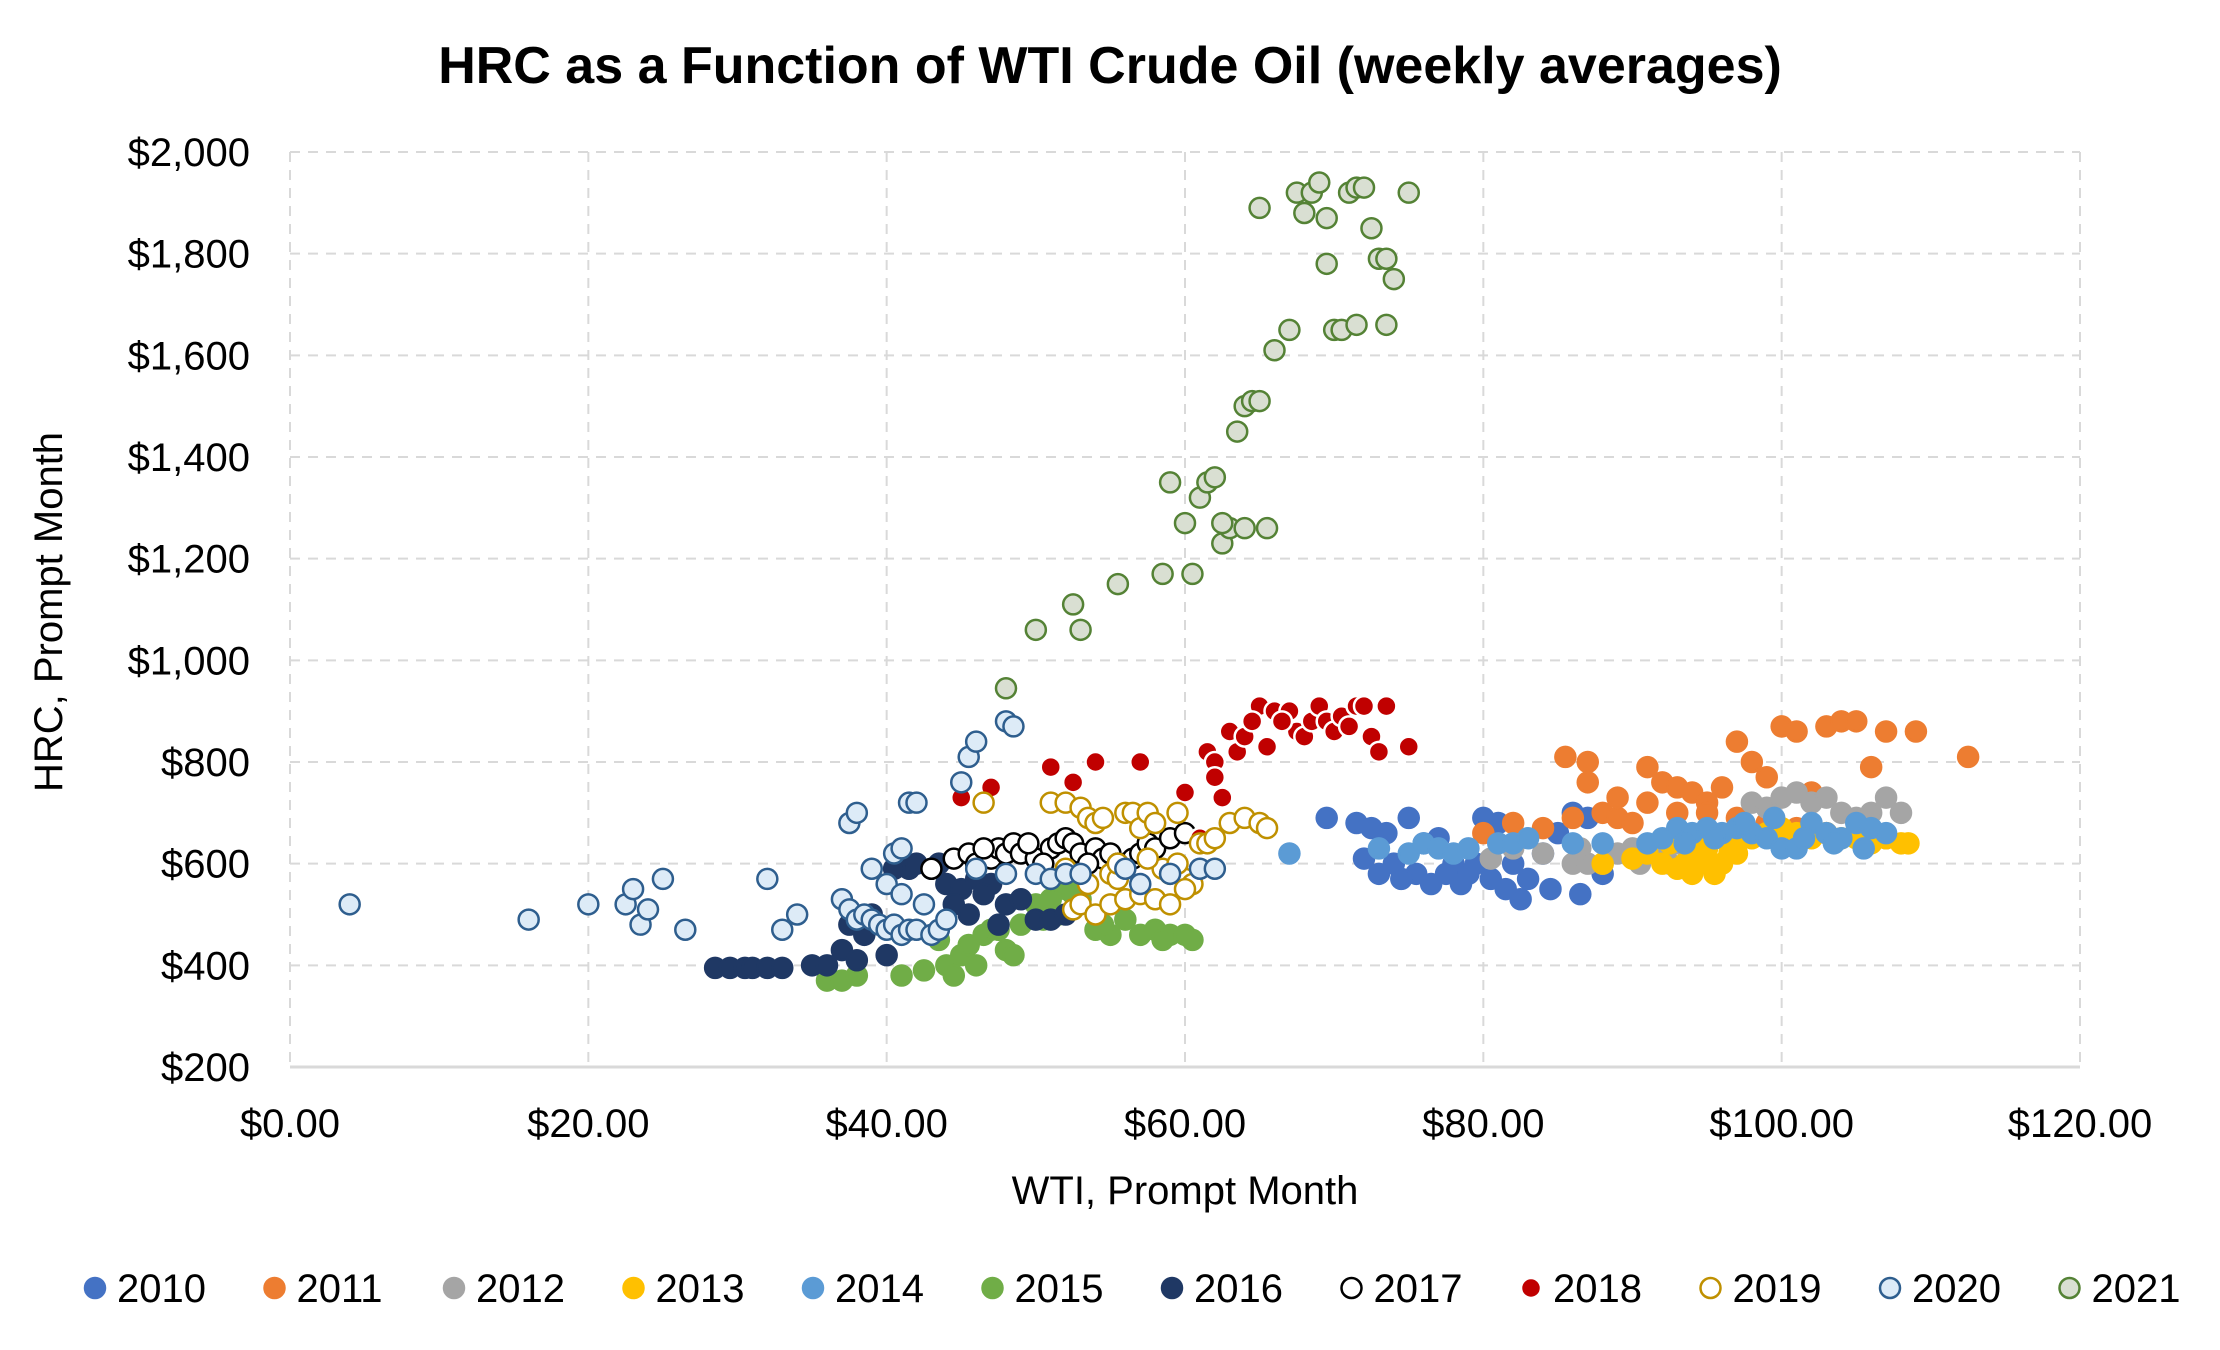 The image size is (2220, 1350). Describe the element at coordinates (1777, 1289) in the screenshot. I see `legend-label: 2019` at that location.